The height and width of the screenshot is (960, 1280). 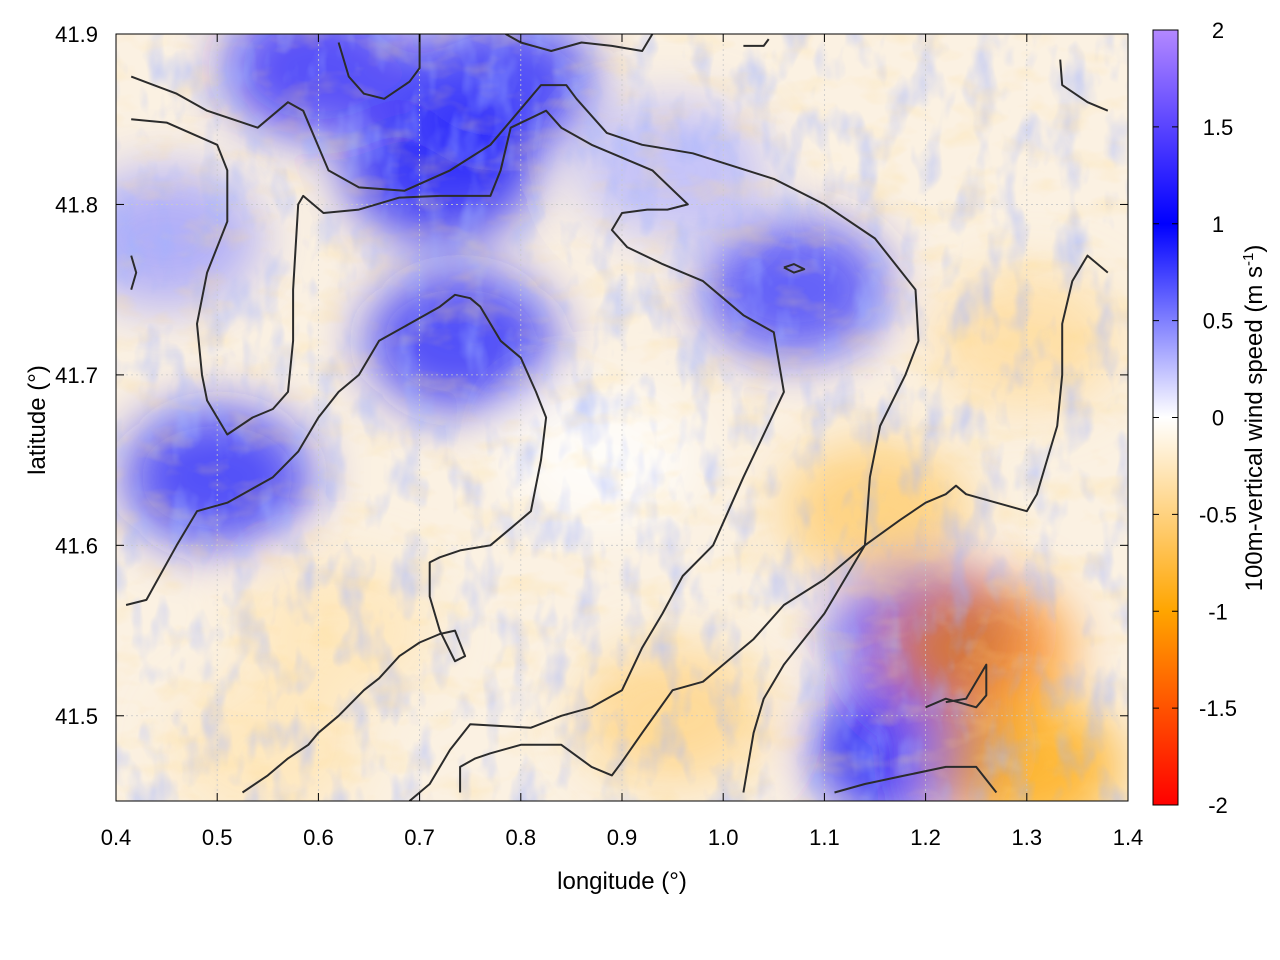 What do you see at coordinates (318, 837) in the screenshot?
I see `x-tick-label-2: 0.6` at bounding box center [318, 837].